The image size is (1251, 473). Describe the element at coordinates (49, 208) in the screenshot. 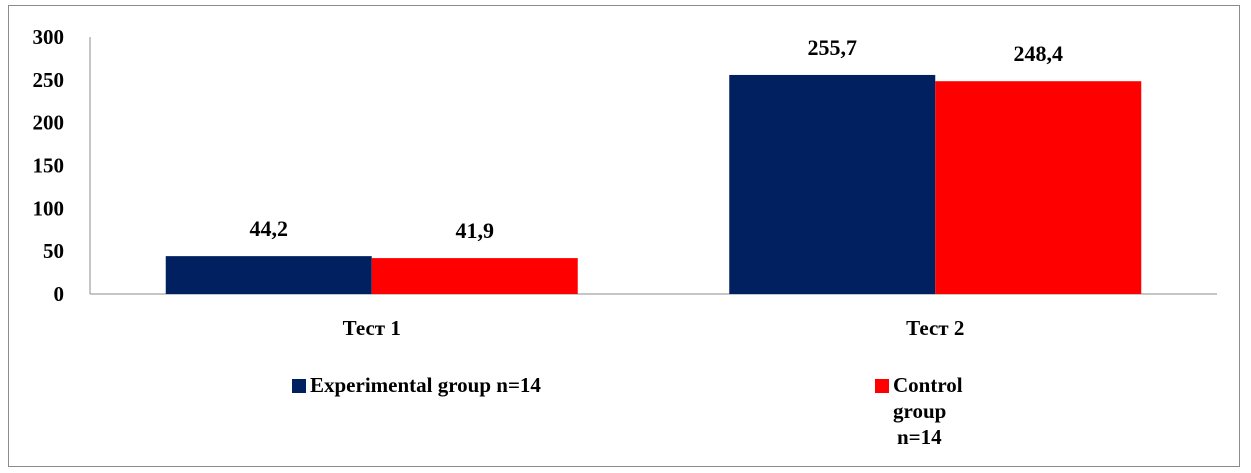

I see `y-tick-label: 100` at that location.